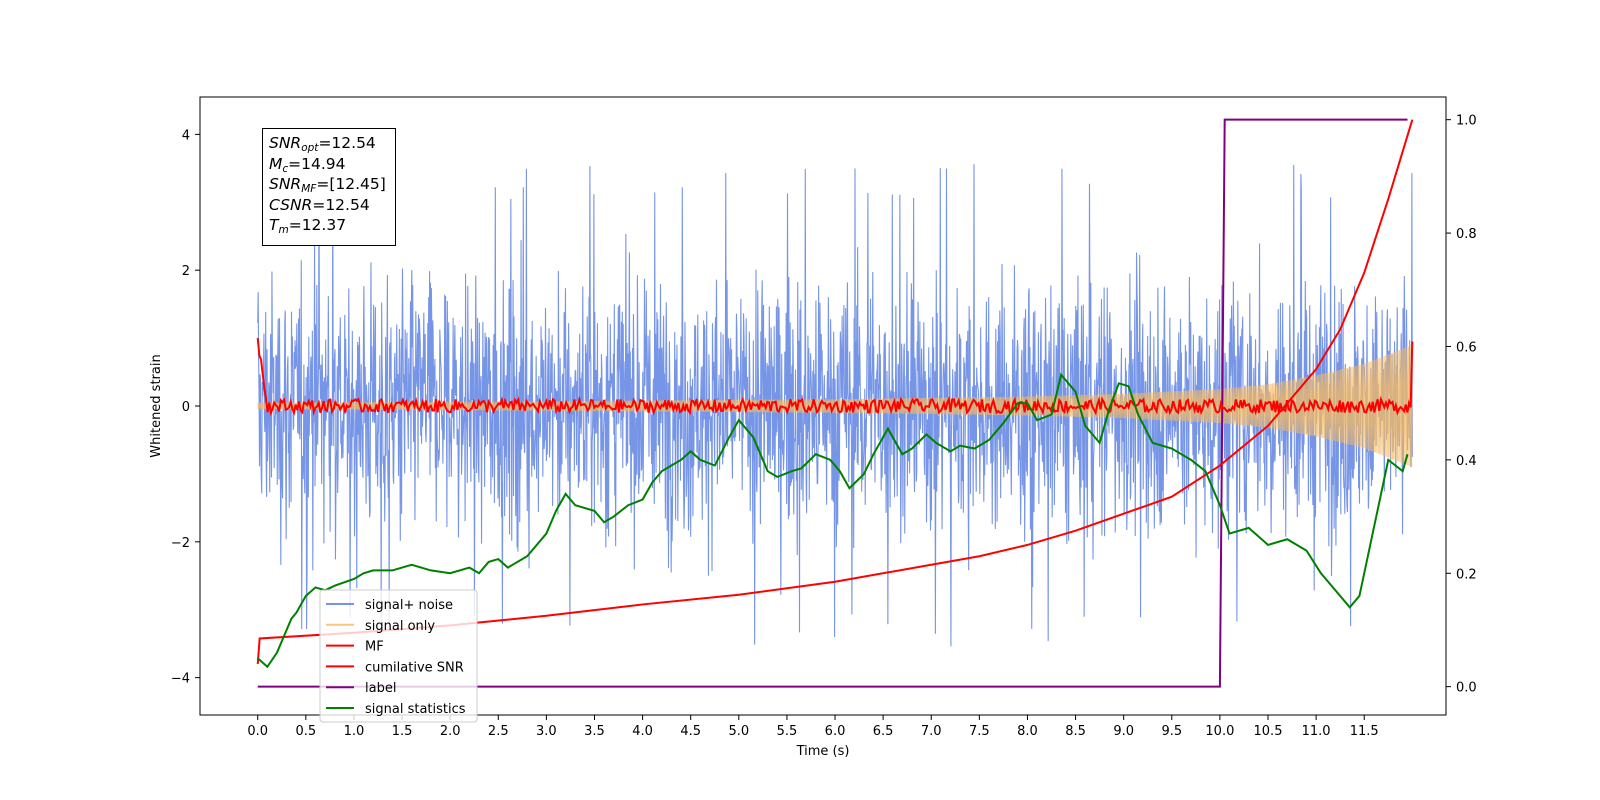 Image resolution: width=1600 pixels, height=800 pixels. Describe the element at coordinates (1075, 731) in the screenshot. I see `x-tick-label: 8.5` at that location.